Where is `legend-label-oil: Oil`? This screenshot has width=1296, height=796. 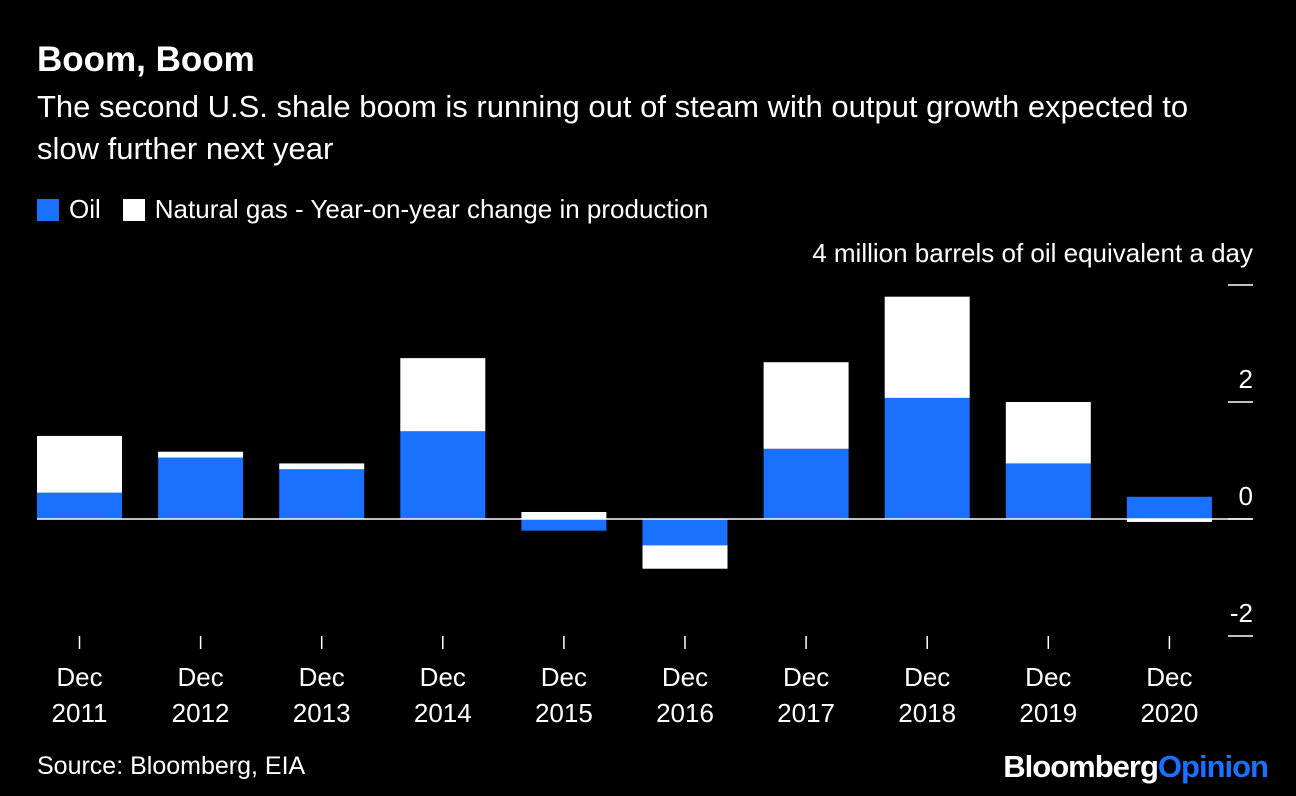
legend-label-oil: Oil is located at coordinates (85, 209).